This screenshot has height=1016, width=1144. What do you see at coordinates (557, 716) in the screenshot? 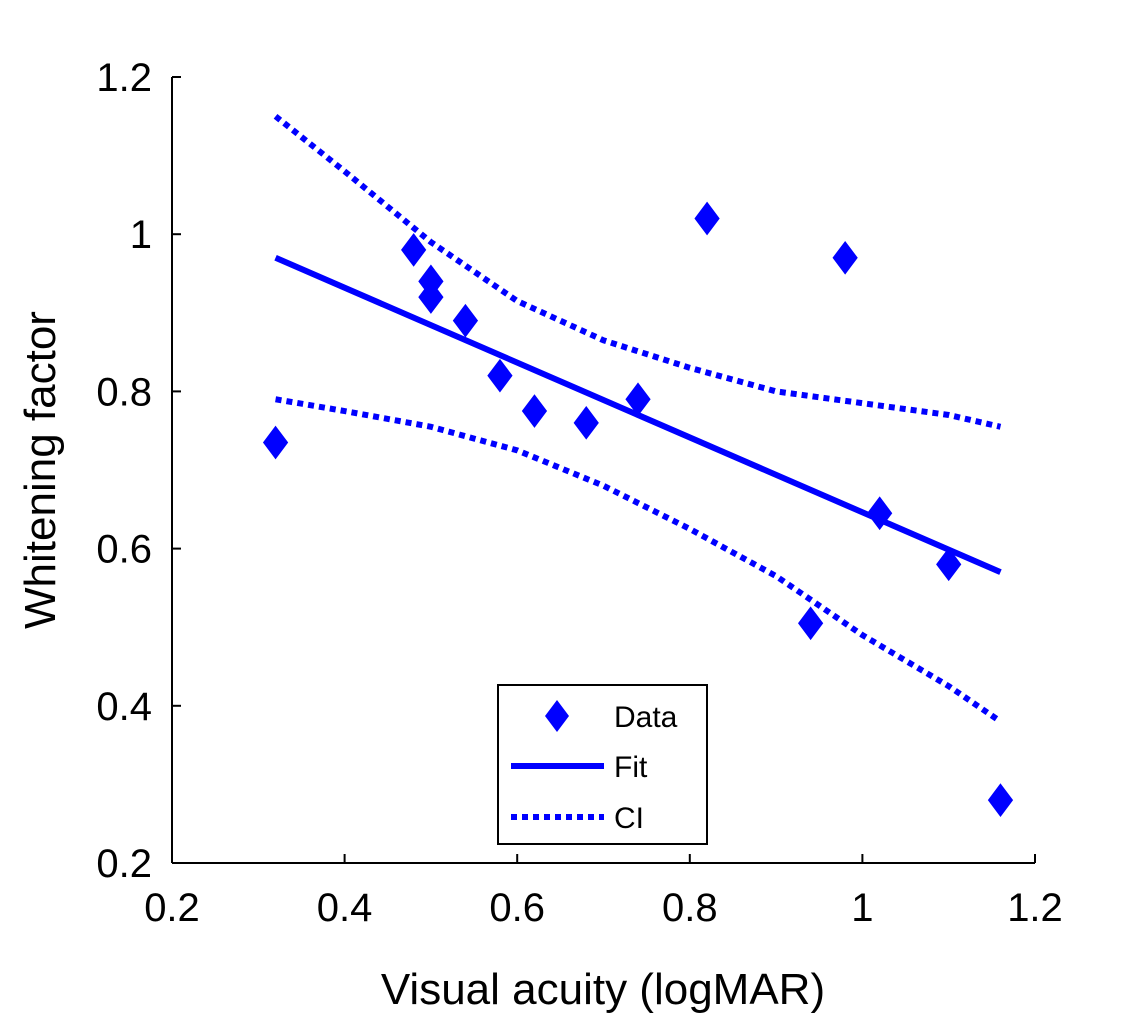
I see `legend-marker-diamond` at bounding box center [557, 716].